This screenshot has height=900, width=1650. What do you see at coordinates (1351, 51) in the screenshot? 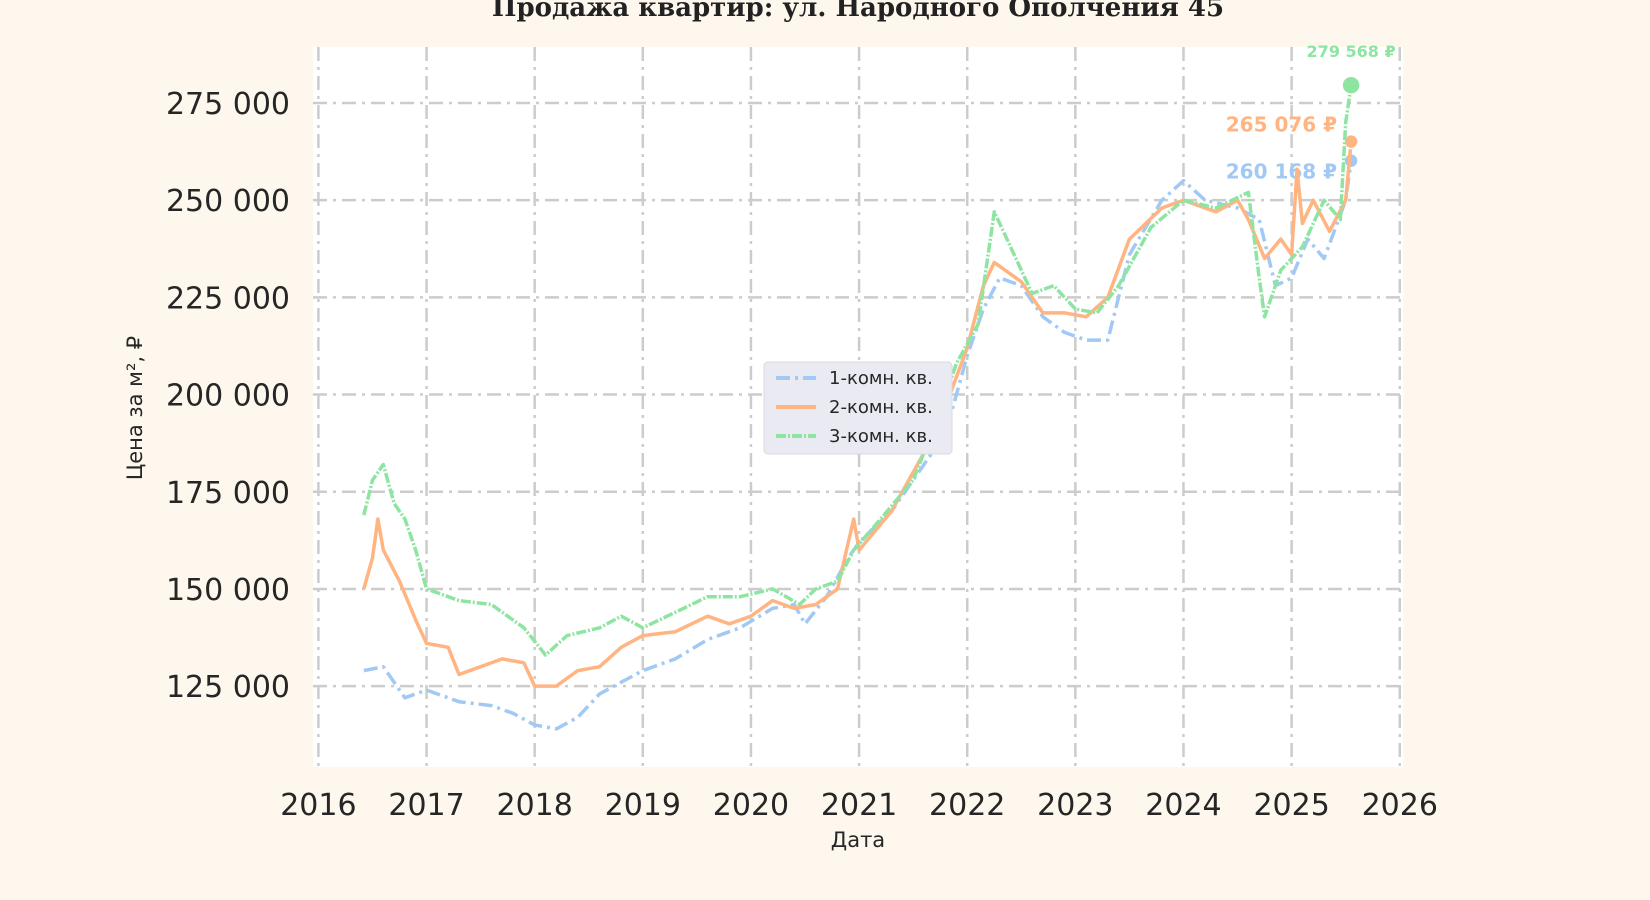
I see `last-value-label-3: 279 568 ₽` at bounding box center [1351, 51].